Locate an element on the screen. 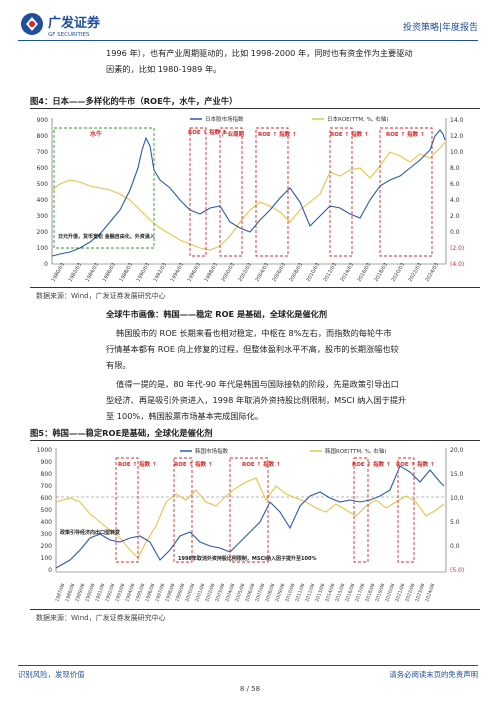 This screenshot has height=707, width=500. fig5-legend-roe: 韩国ROE(TTM, %, 右轴) is located at coordinates (356, 451).